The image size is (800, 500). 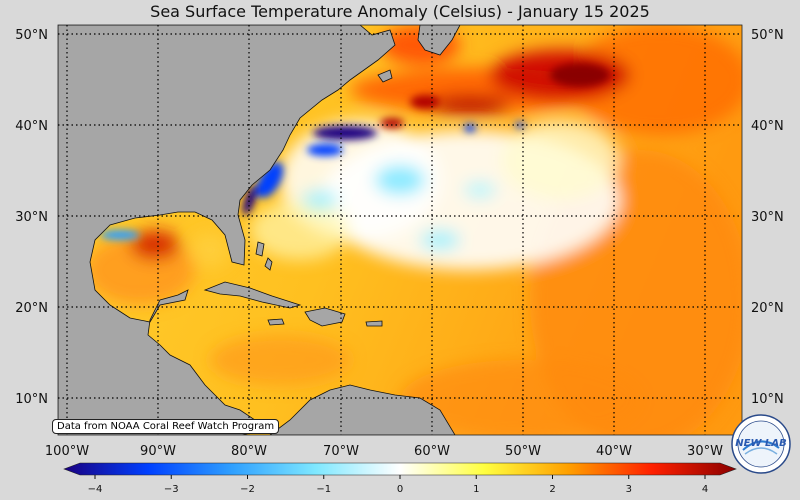 What do you see at coordinates (476, 489) in the screenshot?
I see `colorbar-tick-label: 1` at bounding box center [476, 489].